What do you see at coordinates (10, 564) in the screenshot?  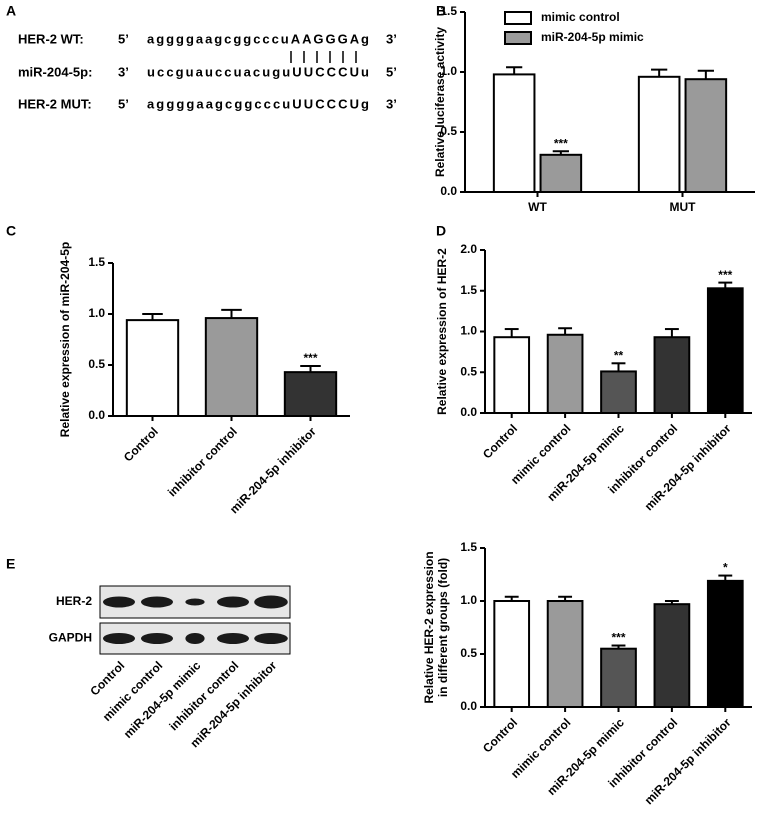 I see `panel-label: E` at bounding box center [10, 564].